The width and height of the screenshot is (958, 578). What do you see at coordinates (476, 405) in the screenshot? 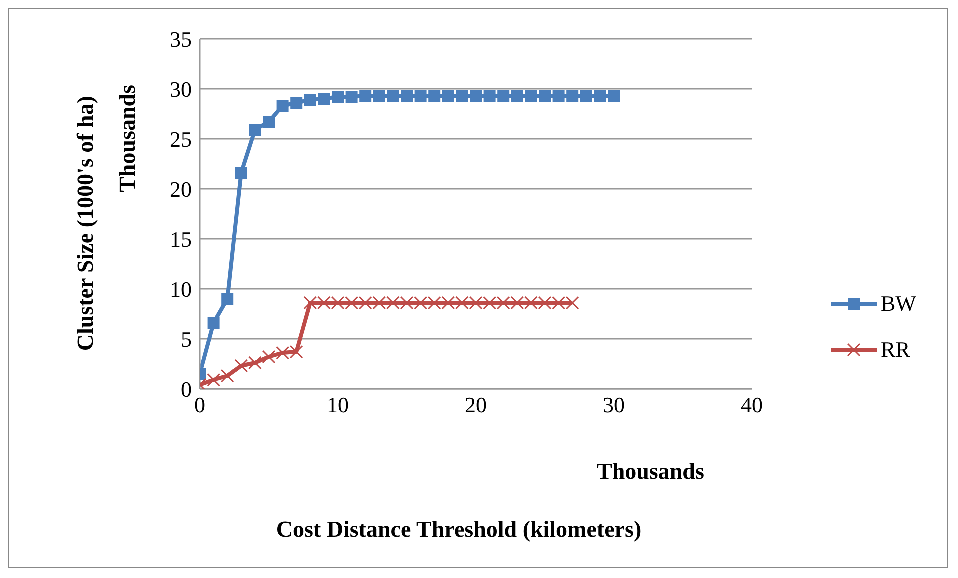
I see `x-tick-label: 20` at bounding box center [476, 405].